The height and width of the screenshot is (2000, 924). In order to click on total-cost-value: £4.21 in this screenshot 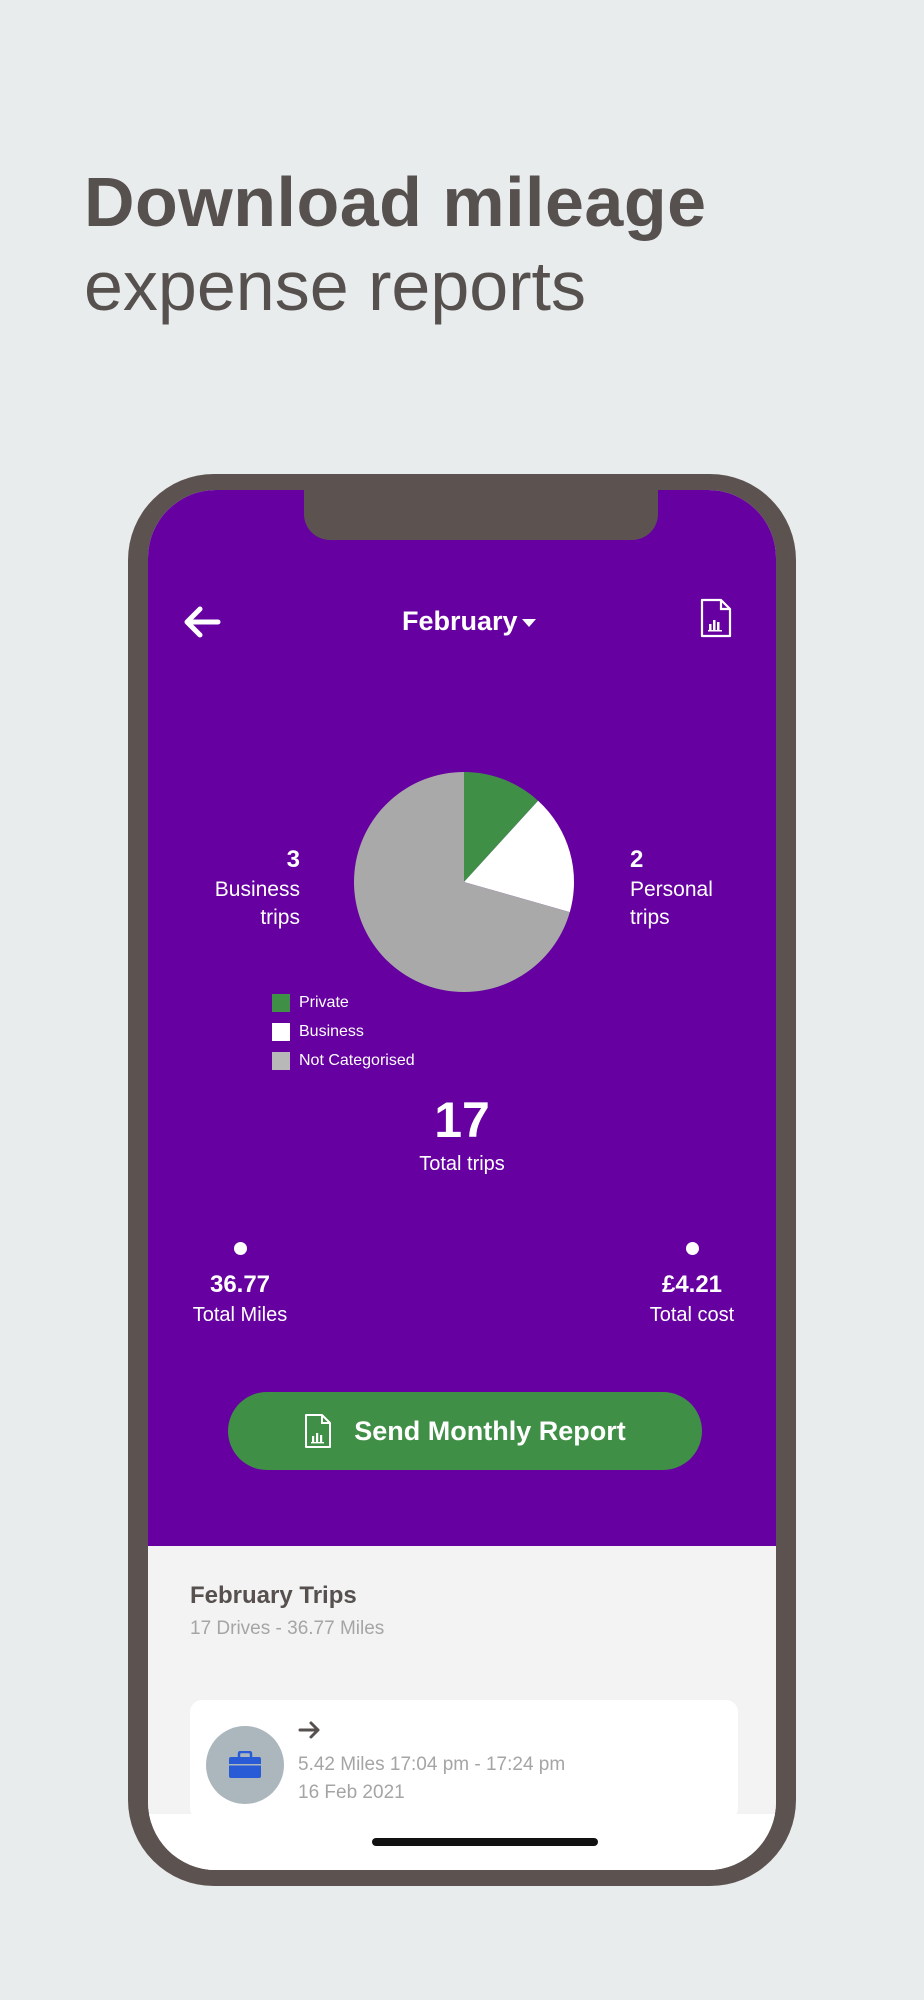, I will do `click(692, 1284)`.